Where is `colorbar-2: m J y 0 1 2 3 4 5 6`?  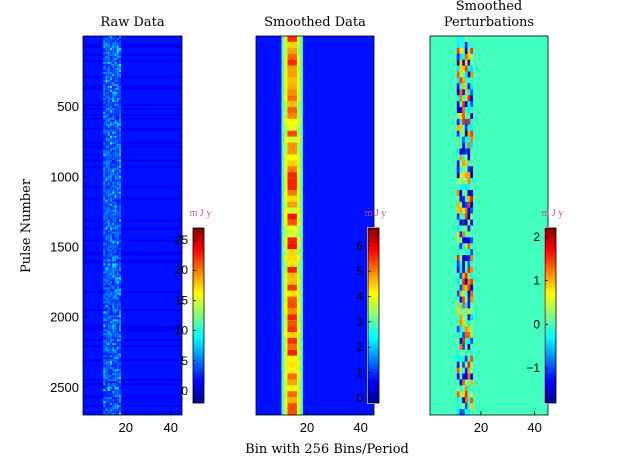
colorbar-2: m J y 0 1 2 3 4 5 6 is located at coordinates (371, 306).